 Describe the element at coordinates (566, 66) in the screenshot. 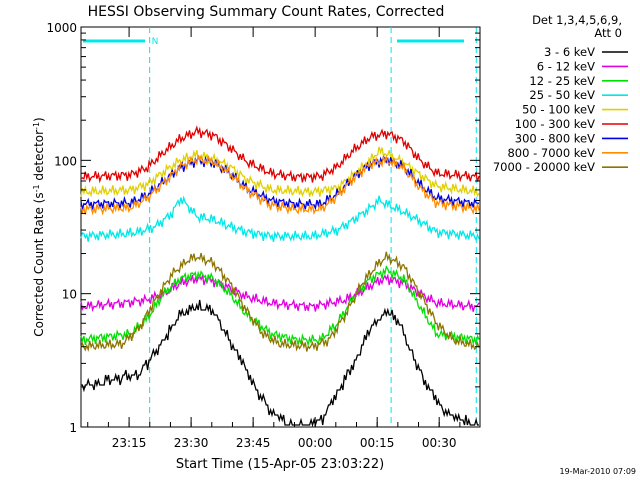

I see `legend-label-2: 6 - 12 keV` at that location.